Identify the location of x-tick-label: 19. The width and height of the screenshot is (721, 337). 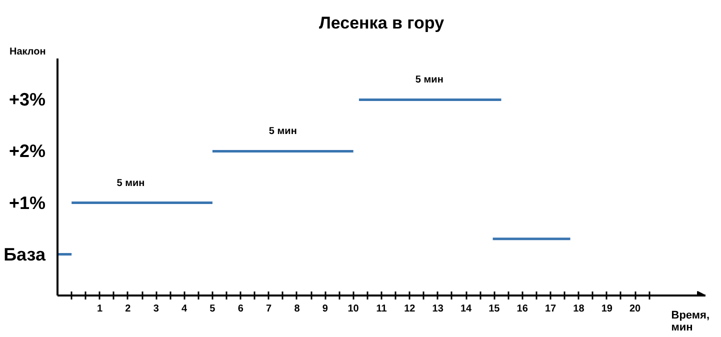
(607, 309).